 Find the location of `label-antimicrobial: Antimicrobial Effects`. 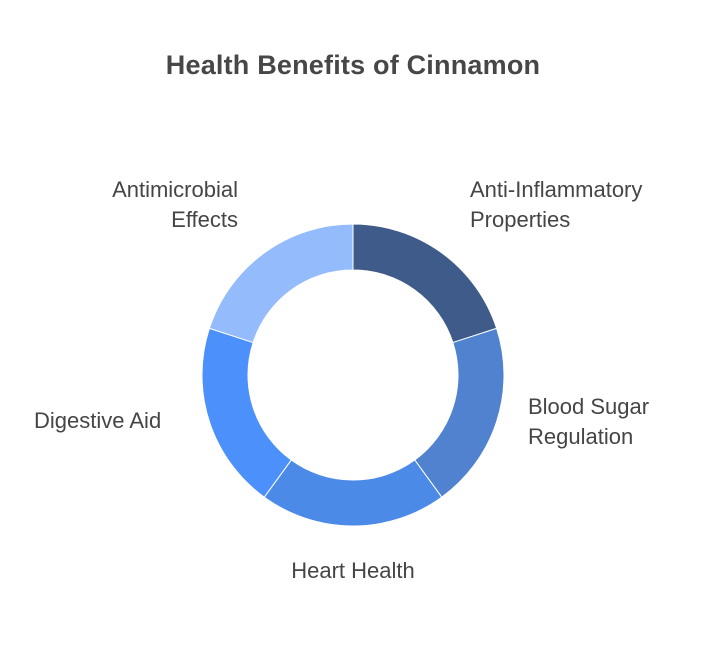

label-antimicrobial: Antimicrobial Effects is located at coordinates (175, 204).